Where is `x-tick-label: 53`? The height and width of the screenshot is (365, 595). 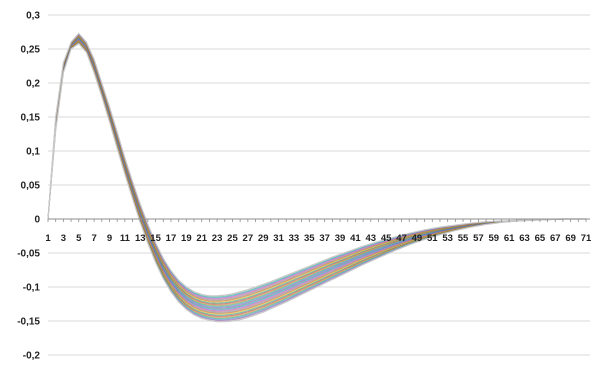 x-tick-label: 53 is located at coordinates (447, 238).